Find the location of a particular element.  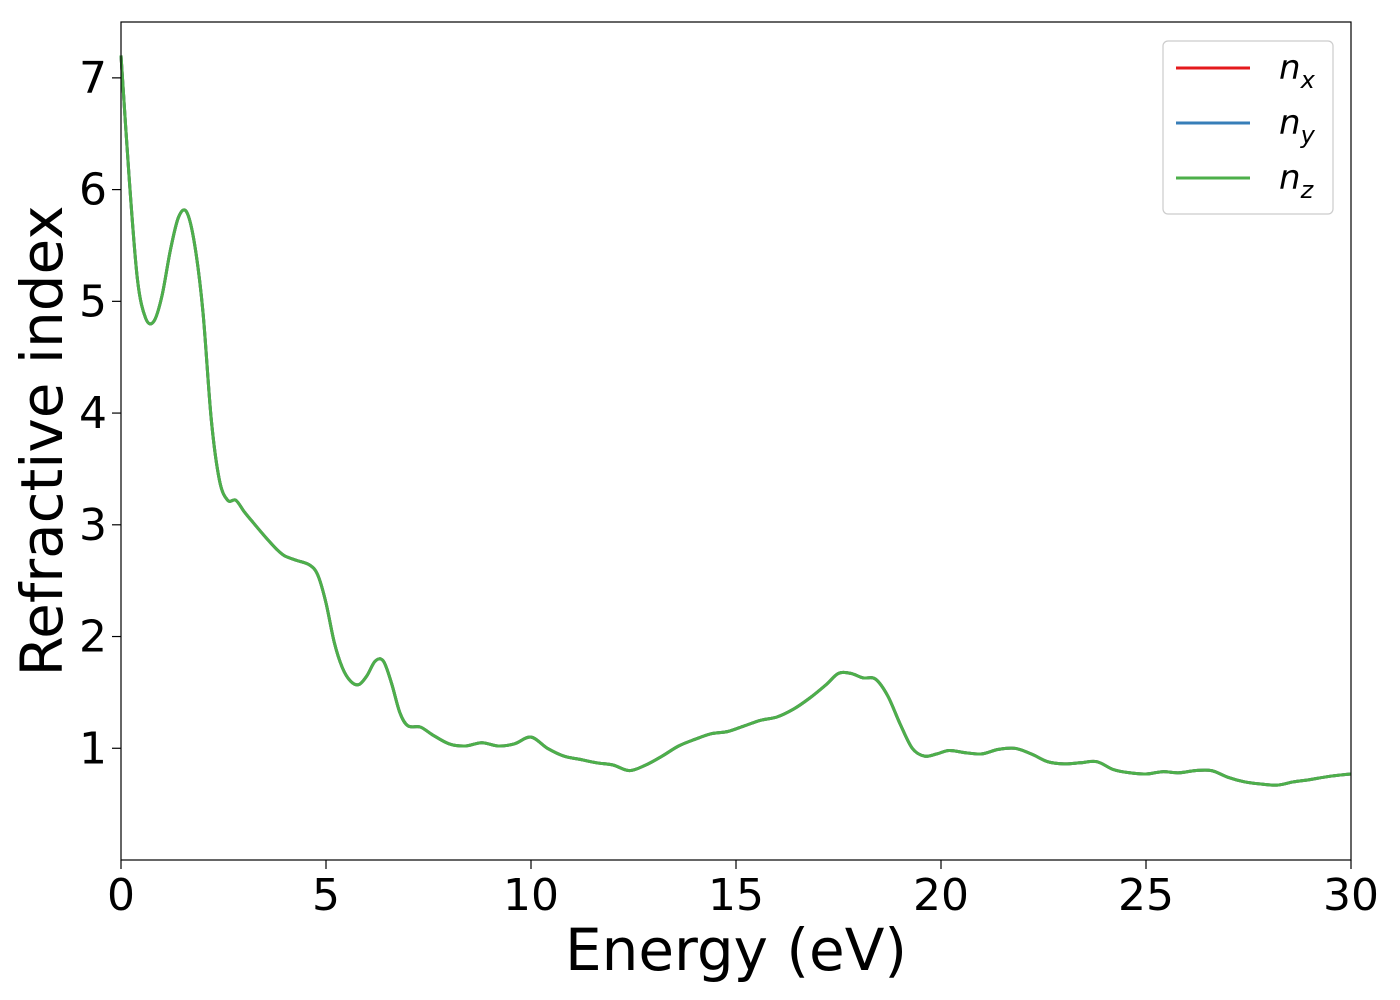

legend-label-nz: nz is located at coordinates (1297, 181).